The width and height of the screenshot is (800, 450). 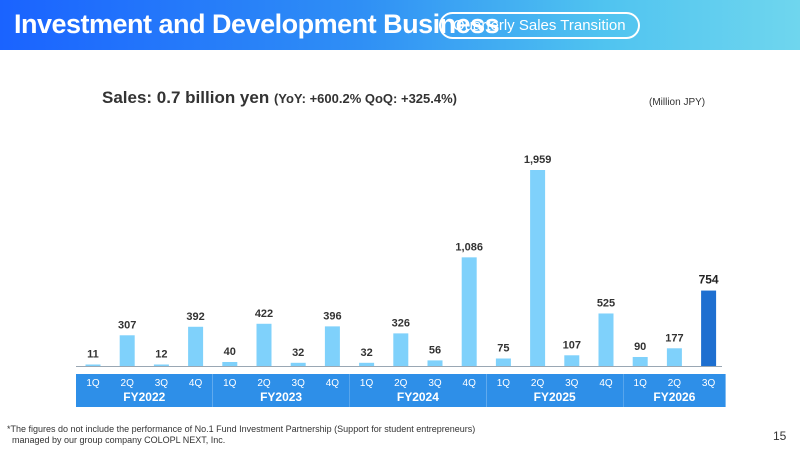 What do you see at coordinates (93, 365) in the screenshot?
I see `bar-fy2022-1q` at bounding box center [93, 365].